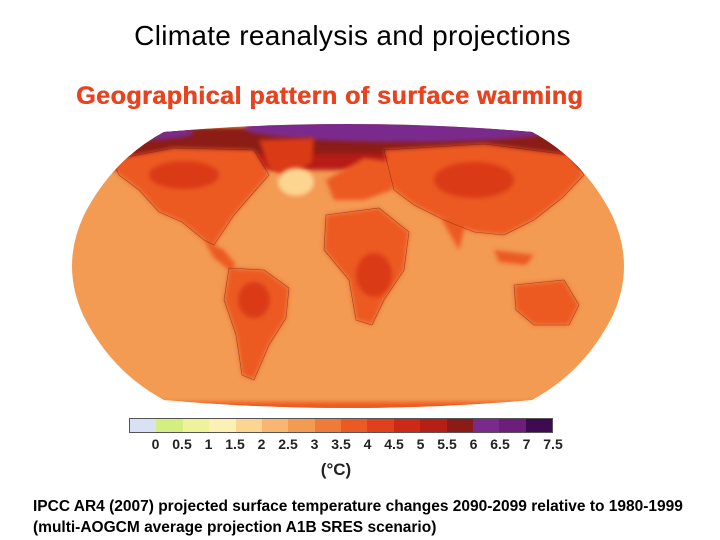 The height and width of the screenshot is (540, 720). What do you see at coordinates (394, 444) in the screenshot?
I see `colorbar-tick-label: 4.5` at bounding box center [394, 444].